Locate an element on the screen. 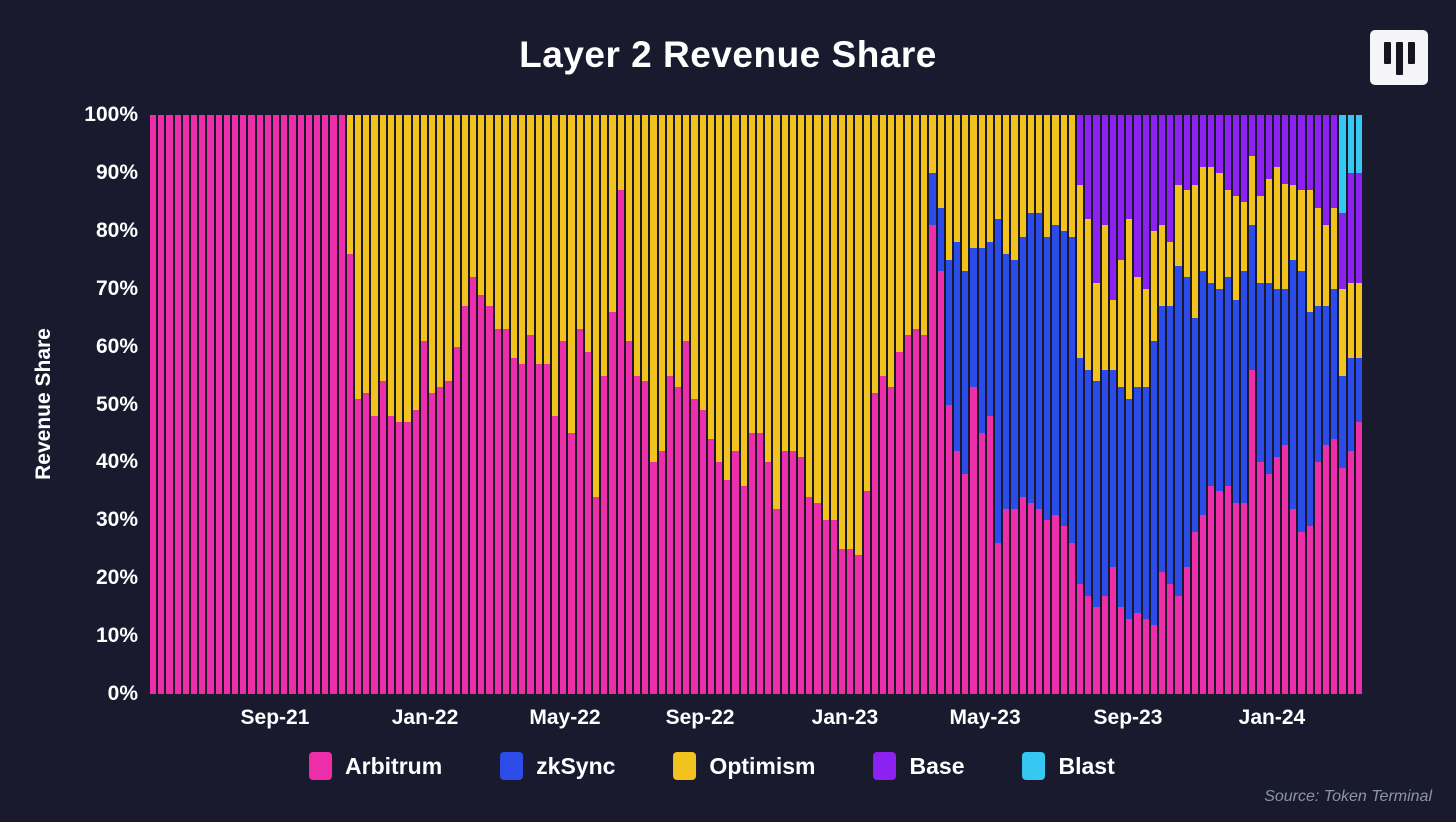  legend-item-base: Base is located at coordinates (918, 766).